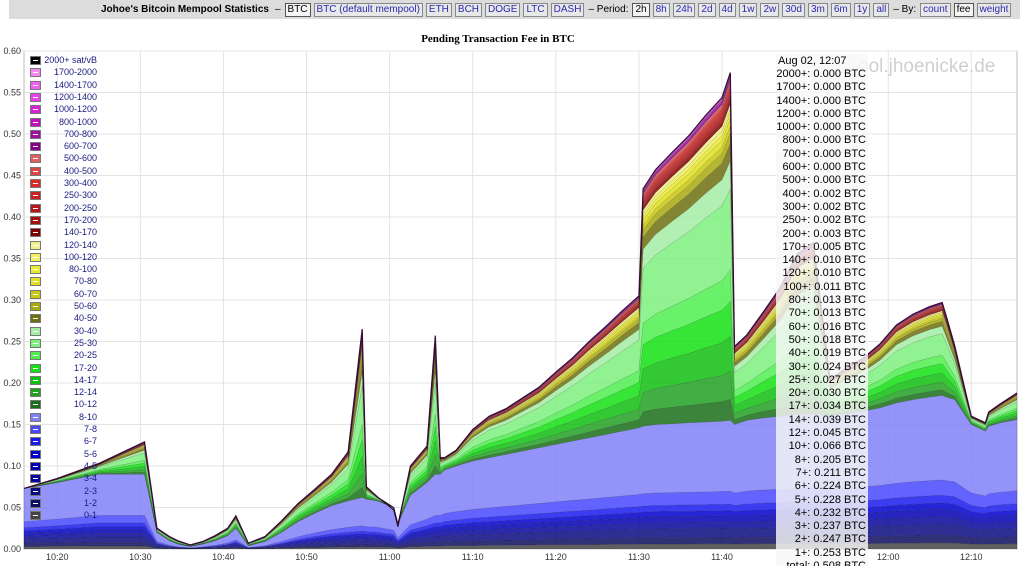 The height and width of the screenshot is (566, 1032). What do you see at coordinates (535, 9) in the screenshot?
I see `coin-button-5: LTC` at bounding box center [535, 9].